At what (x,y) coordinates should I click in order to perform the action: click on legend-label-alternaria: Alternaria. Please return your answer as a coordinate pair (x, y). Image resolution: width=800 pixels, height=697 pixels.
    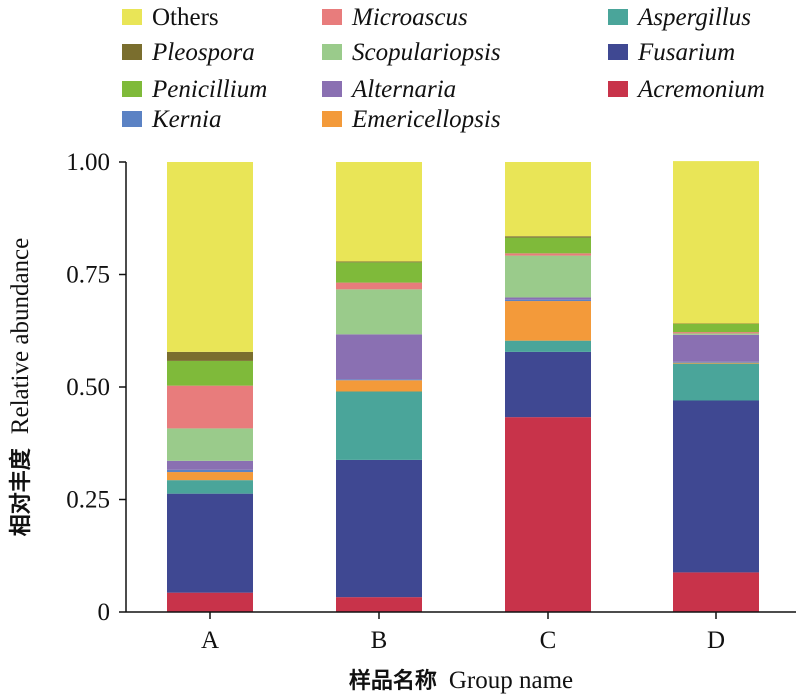
    Looking at the image, I should click on (403, 89).